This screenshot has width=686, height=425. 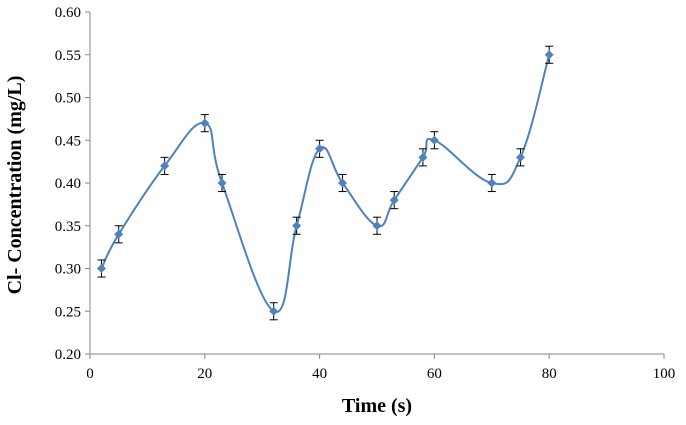 I want to click on y-tick-label: 0.45, so click(x=68, y=141).